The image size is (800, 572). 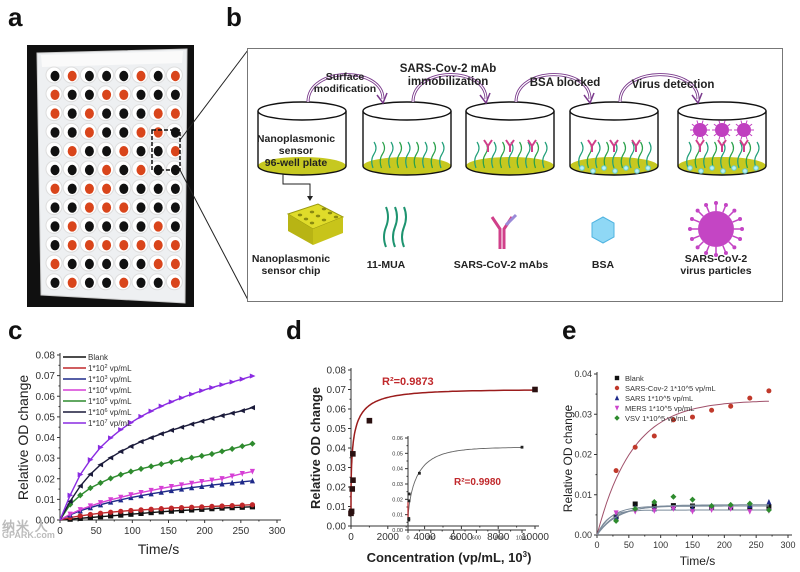 What do you see at coordinates (386, 265) in the screenshot?
I see `legend-label-line: 11-MUA` at bounding box center [386, 265].